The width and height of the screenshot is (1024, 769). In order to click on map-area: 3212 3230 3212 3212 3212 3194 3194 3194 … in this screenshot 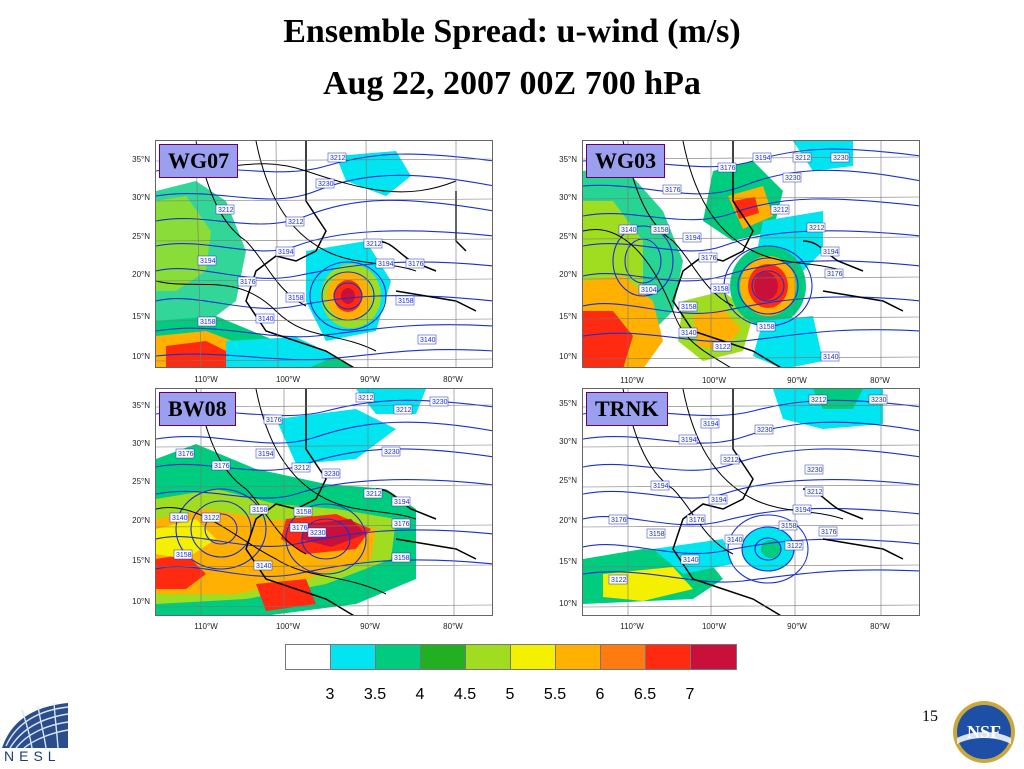, I will do `click(324, 254)`.